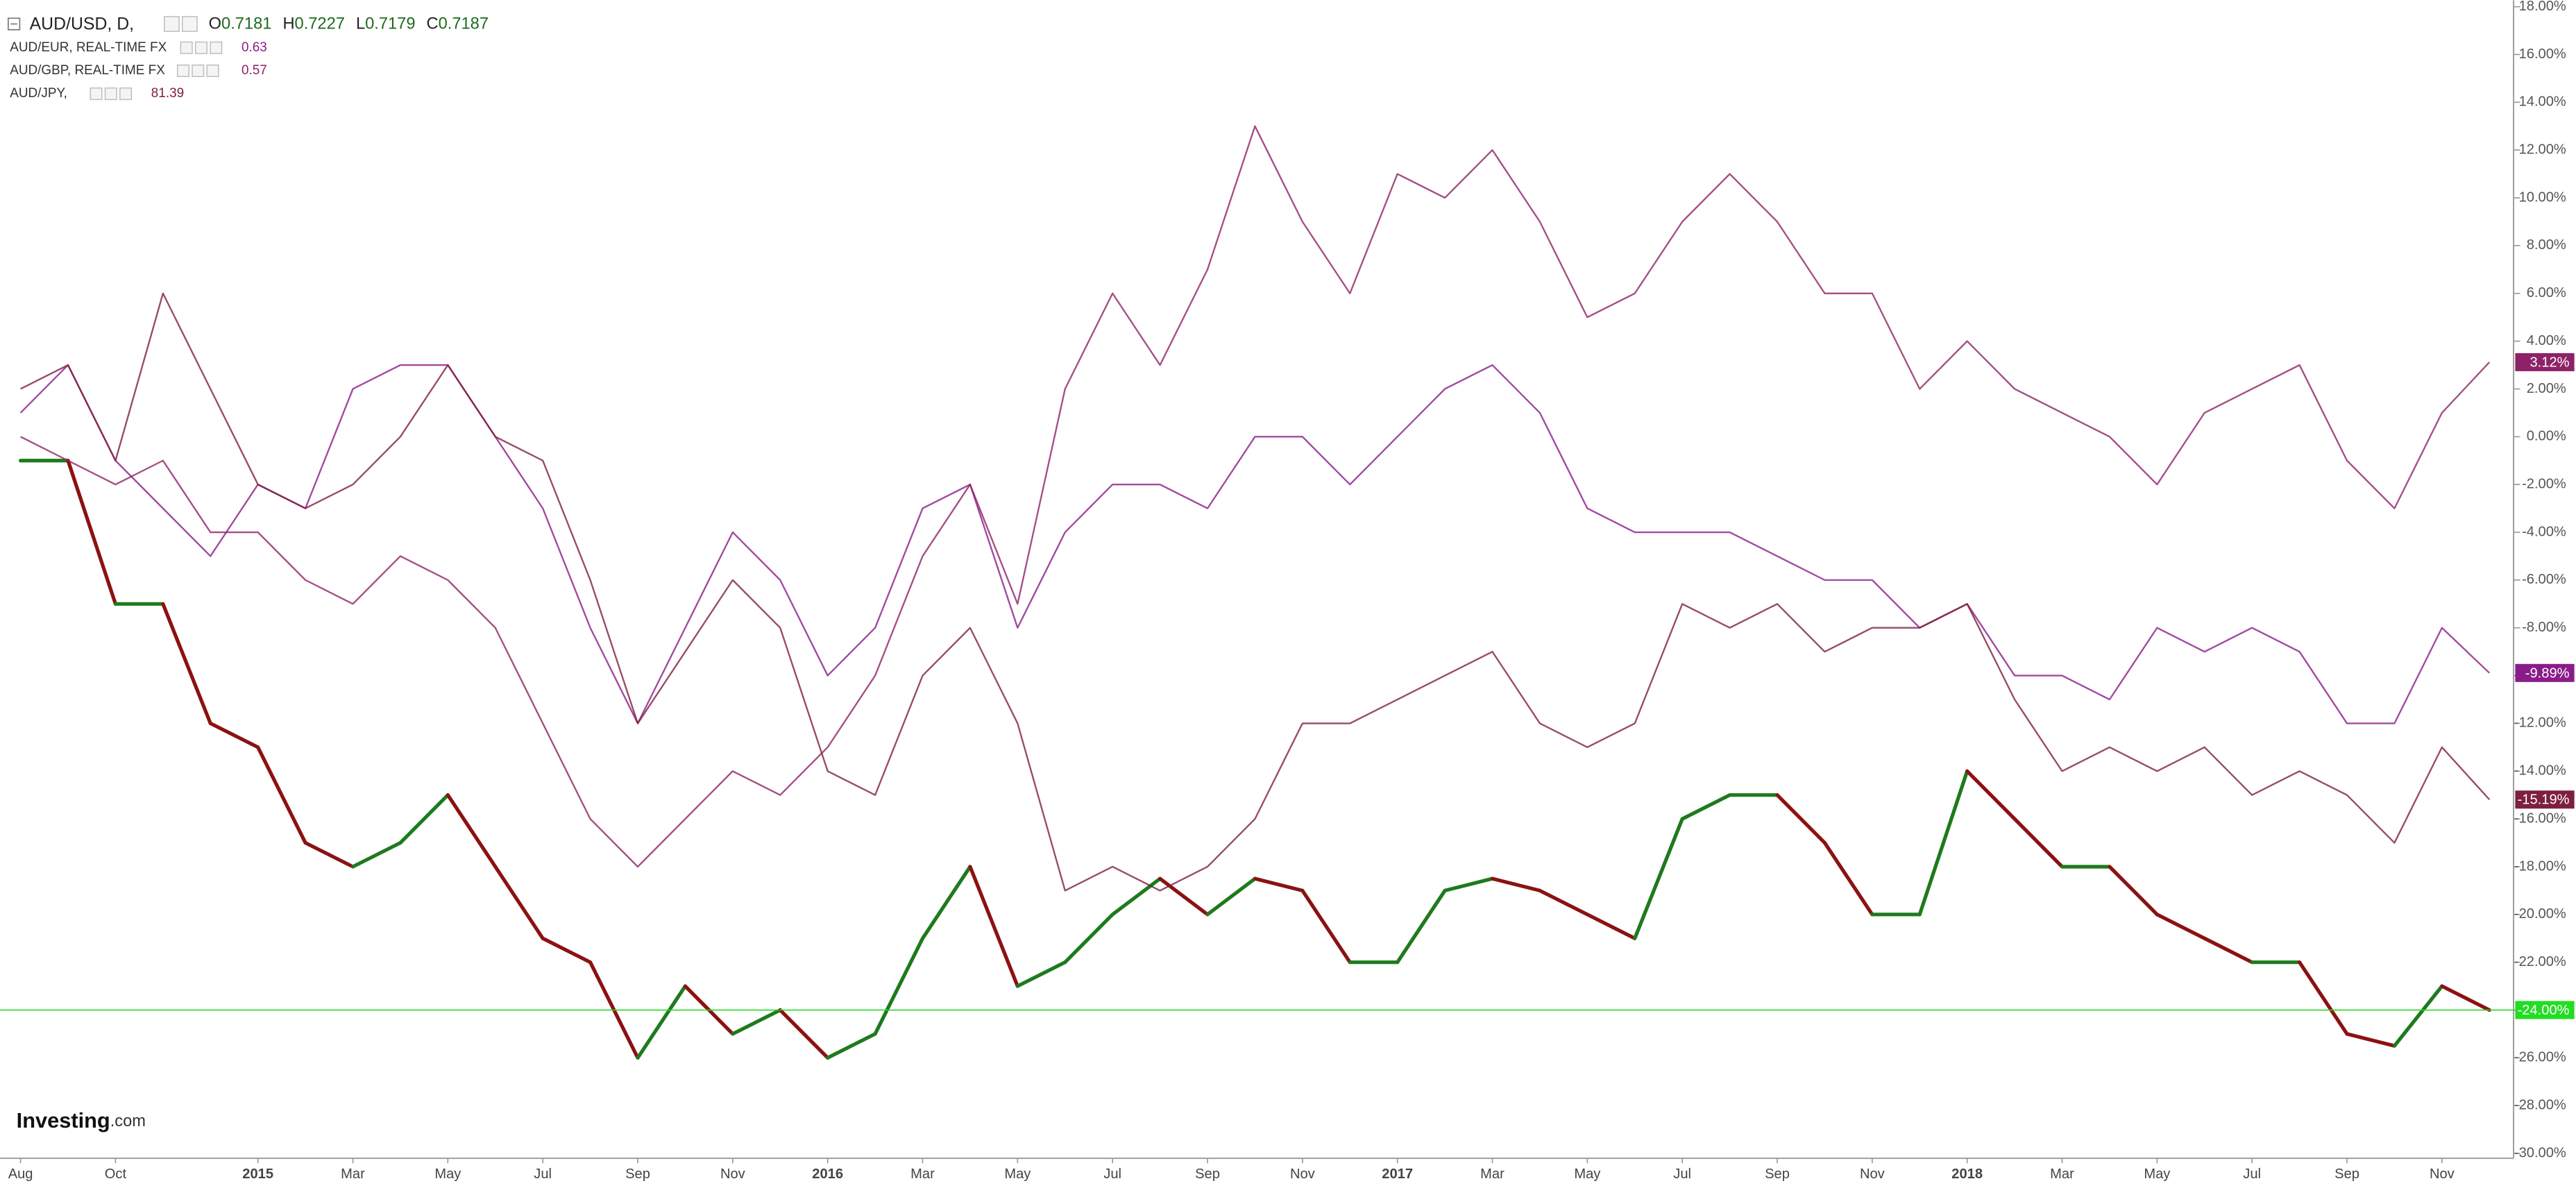 This screenshot has width=2576, height=1188. Describe the element at coordinates (82, 24) in the screenshot. I see `main-symbol: AUD/USD, D,` at that location.